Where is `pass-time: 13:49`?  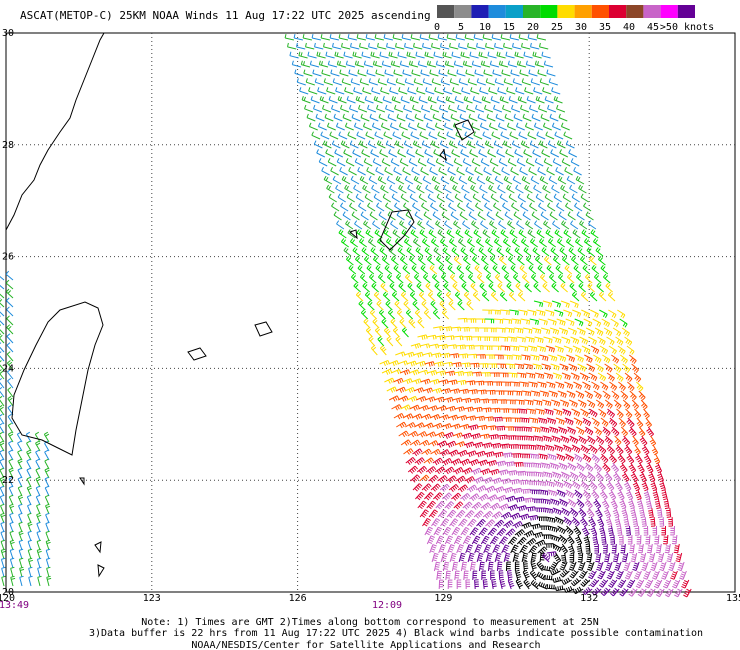
pass-time: 13:49 is located at coordinates (14, 605).